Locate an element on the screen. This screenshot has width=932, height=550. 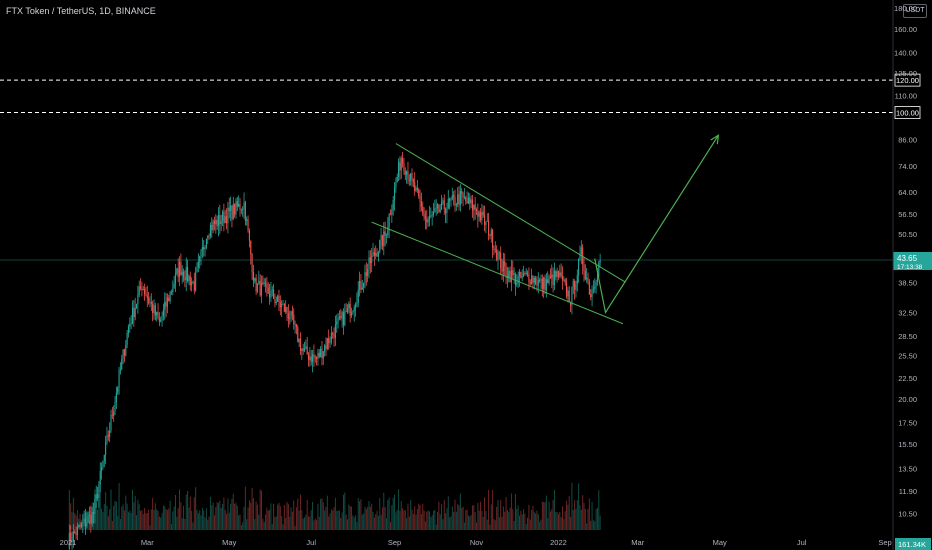
y-tick-label: 28.50 is located at coordinates (907, 336).